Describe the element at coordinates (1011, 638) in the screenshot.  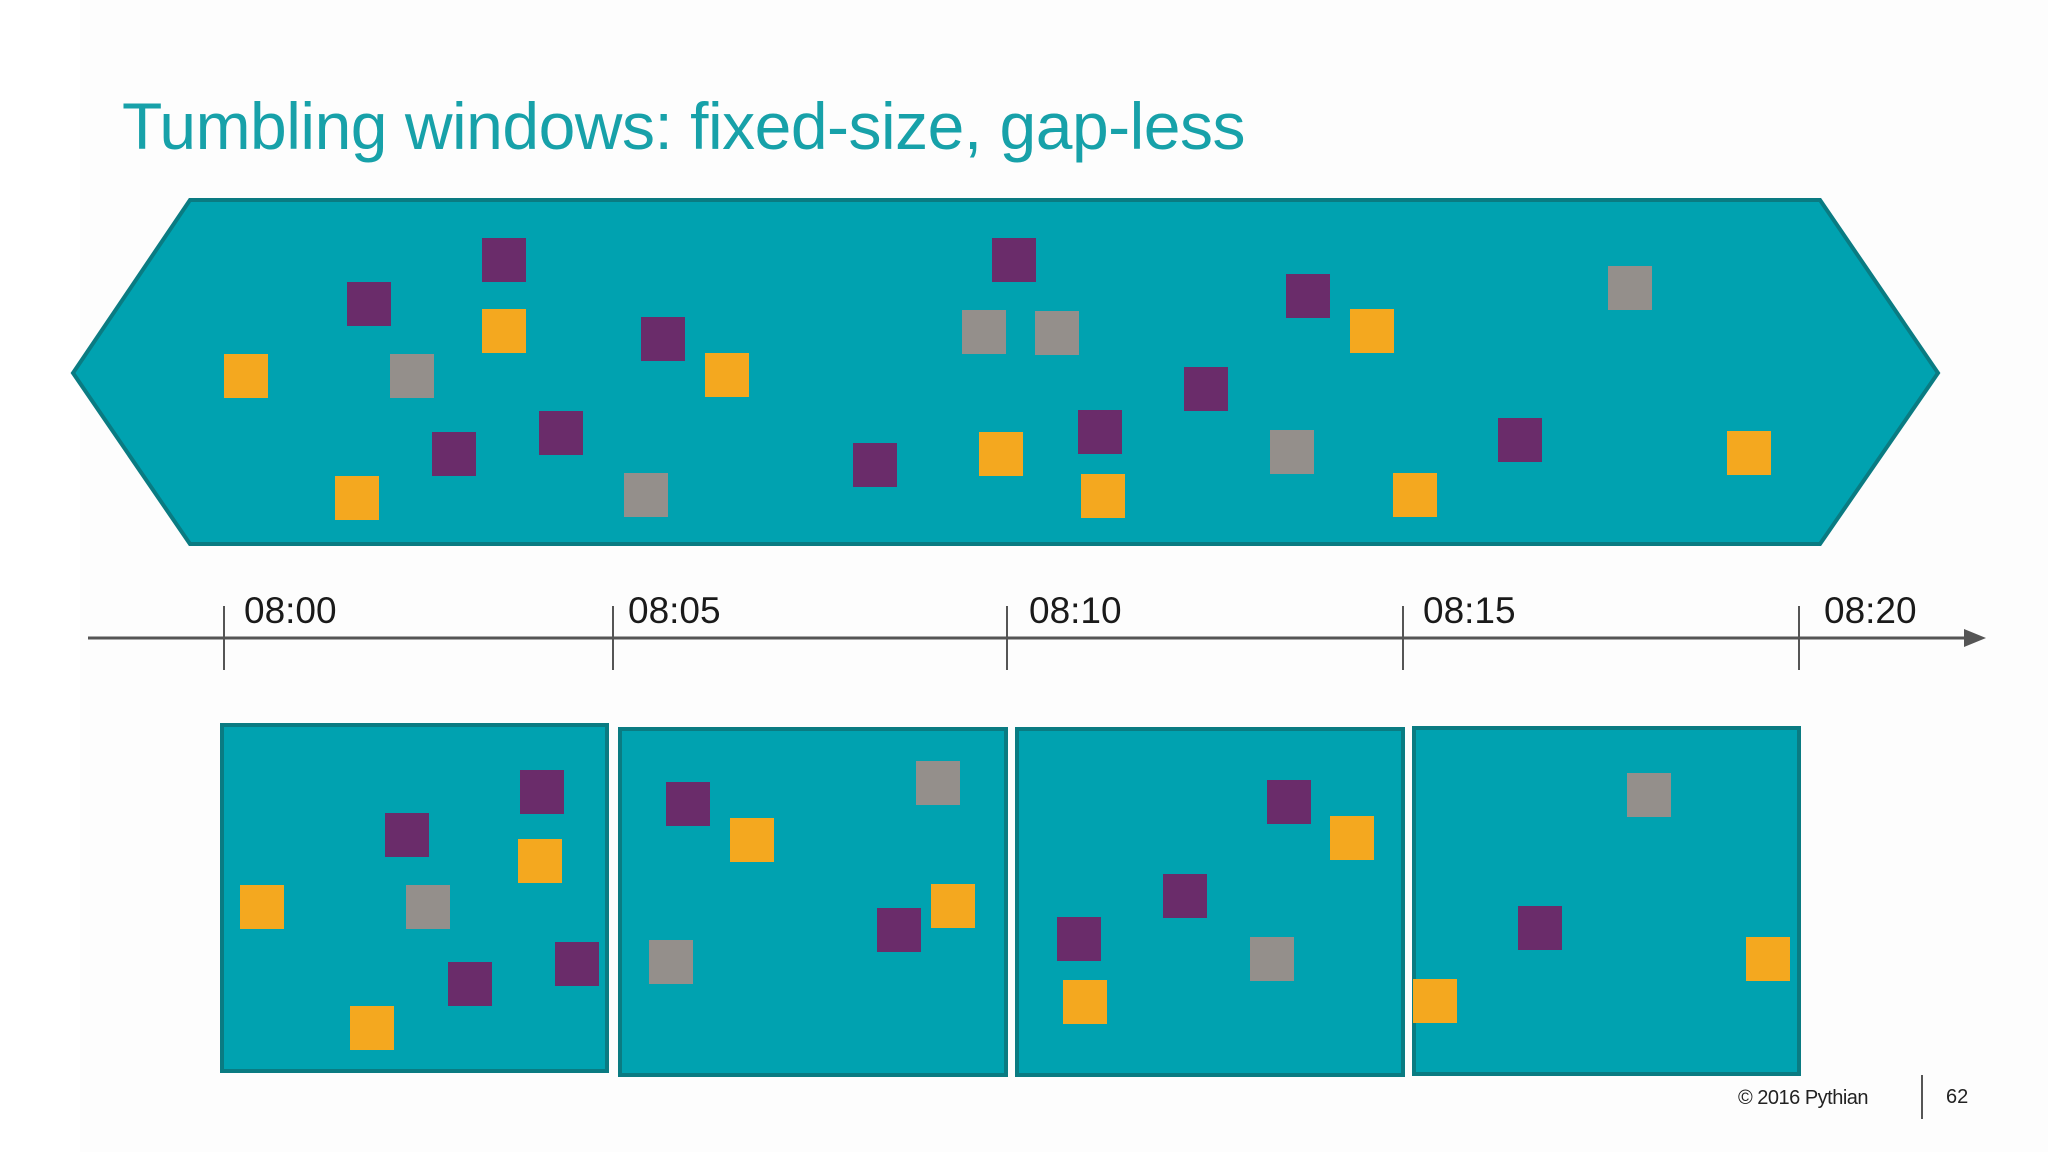
I see `timeline-tick-marks` at that location.